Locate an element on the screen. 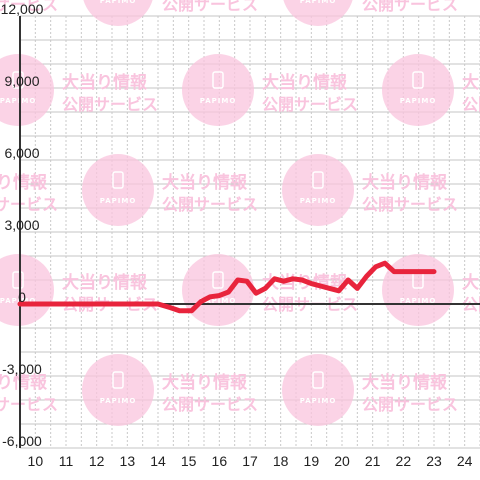 The width and height of the screenshot is (480, 480). x-tick-label: 14 is located at coordinates (158, 461).